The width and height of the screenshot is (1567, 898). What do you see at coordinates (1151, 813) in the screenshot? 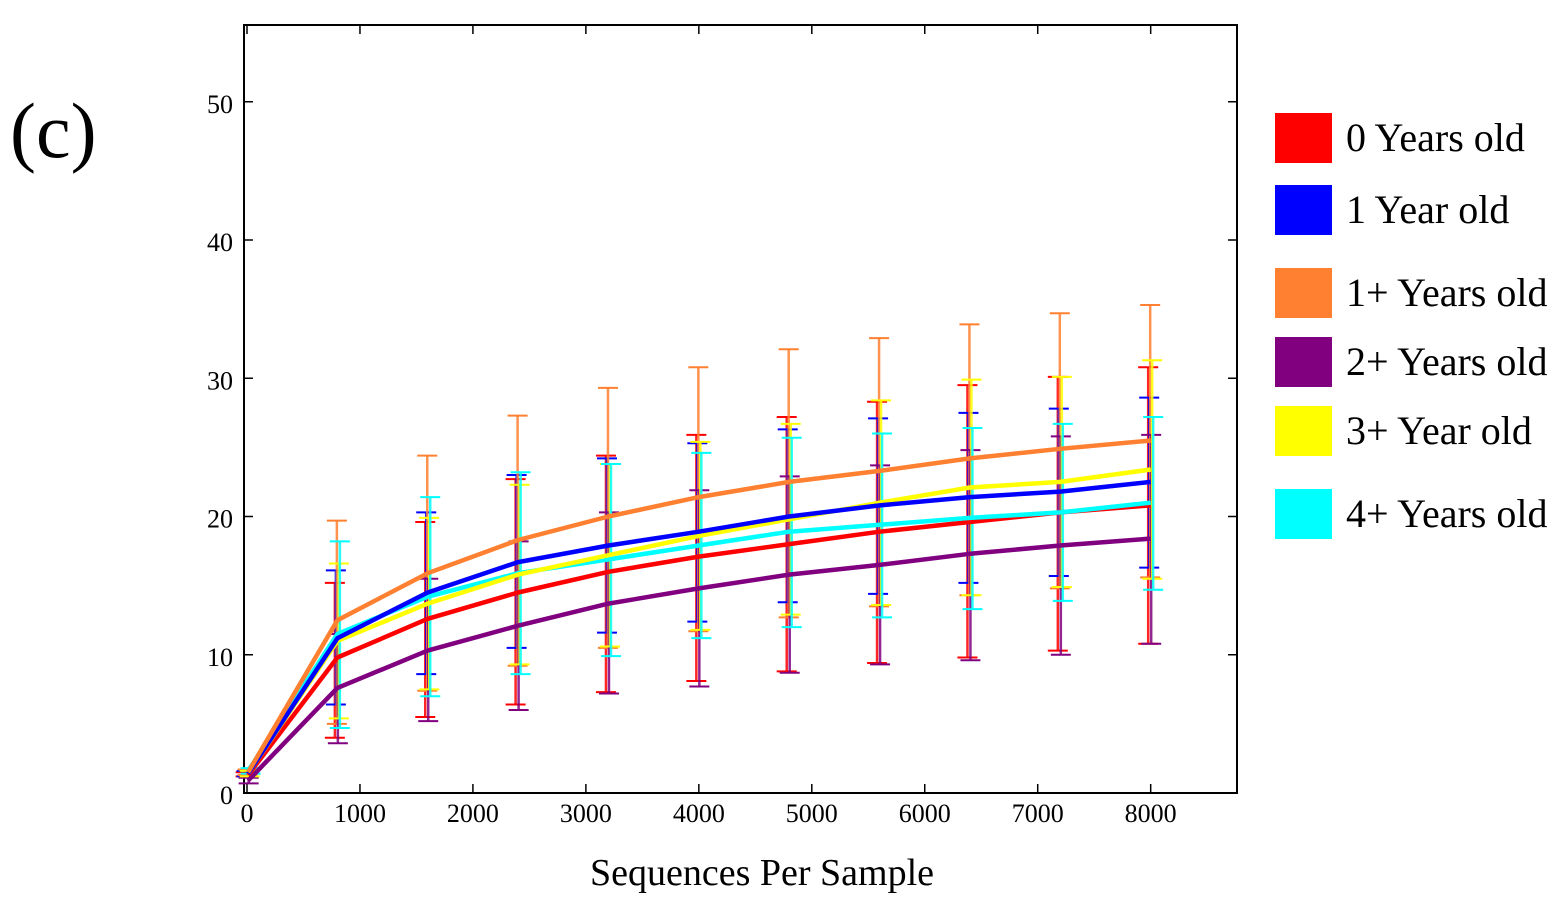
I see `x-tick-label: 8000` at bounding box center [1151, 813].